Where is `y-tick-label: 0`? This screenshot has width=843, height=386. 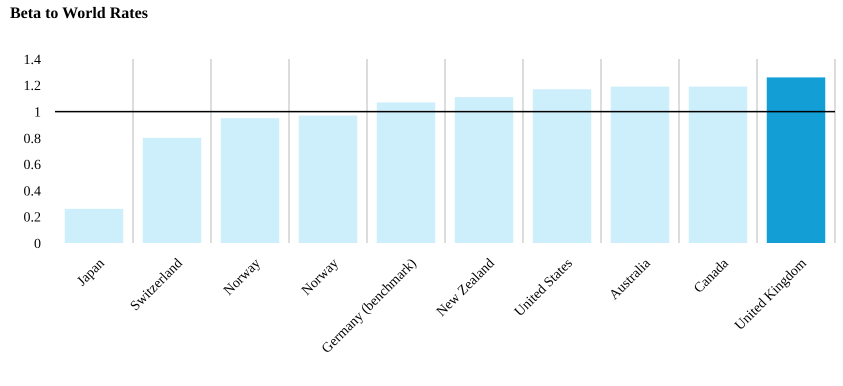
y-tick-label: 0 is located at coordinates (37, 244).